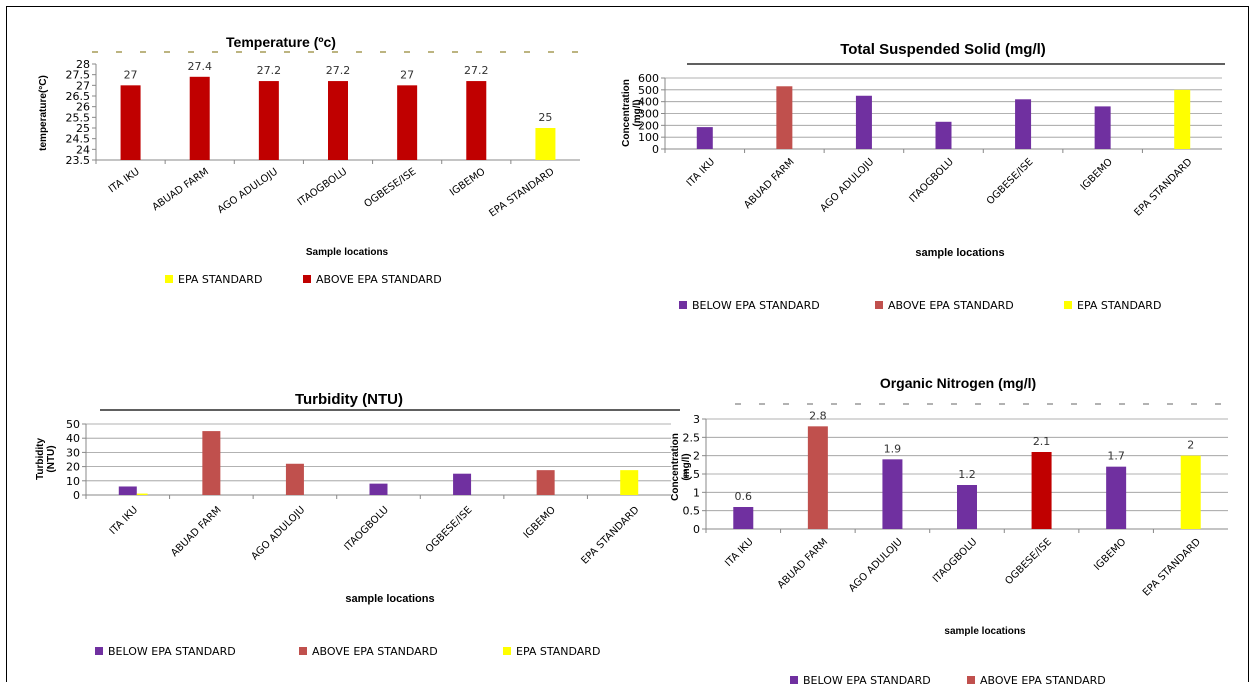  I want to click on turbidity-category-label: IGBEMO, so click(540, 523).